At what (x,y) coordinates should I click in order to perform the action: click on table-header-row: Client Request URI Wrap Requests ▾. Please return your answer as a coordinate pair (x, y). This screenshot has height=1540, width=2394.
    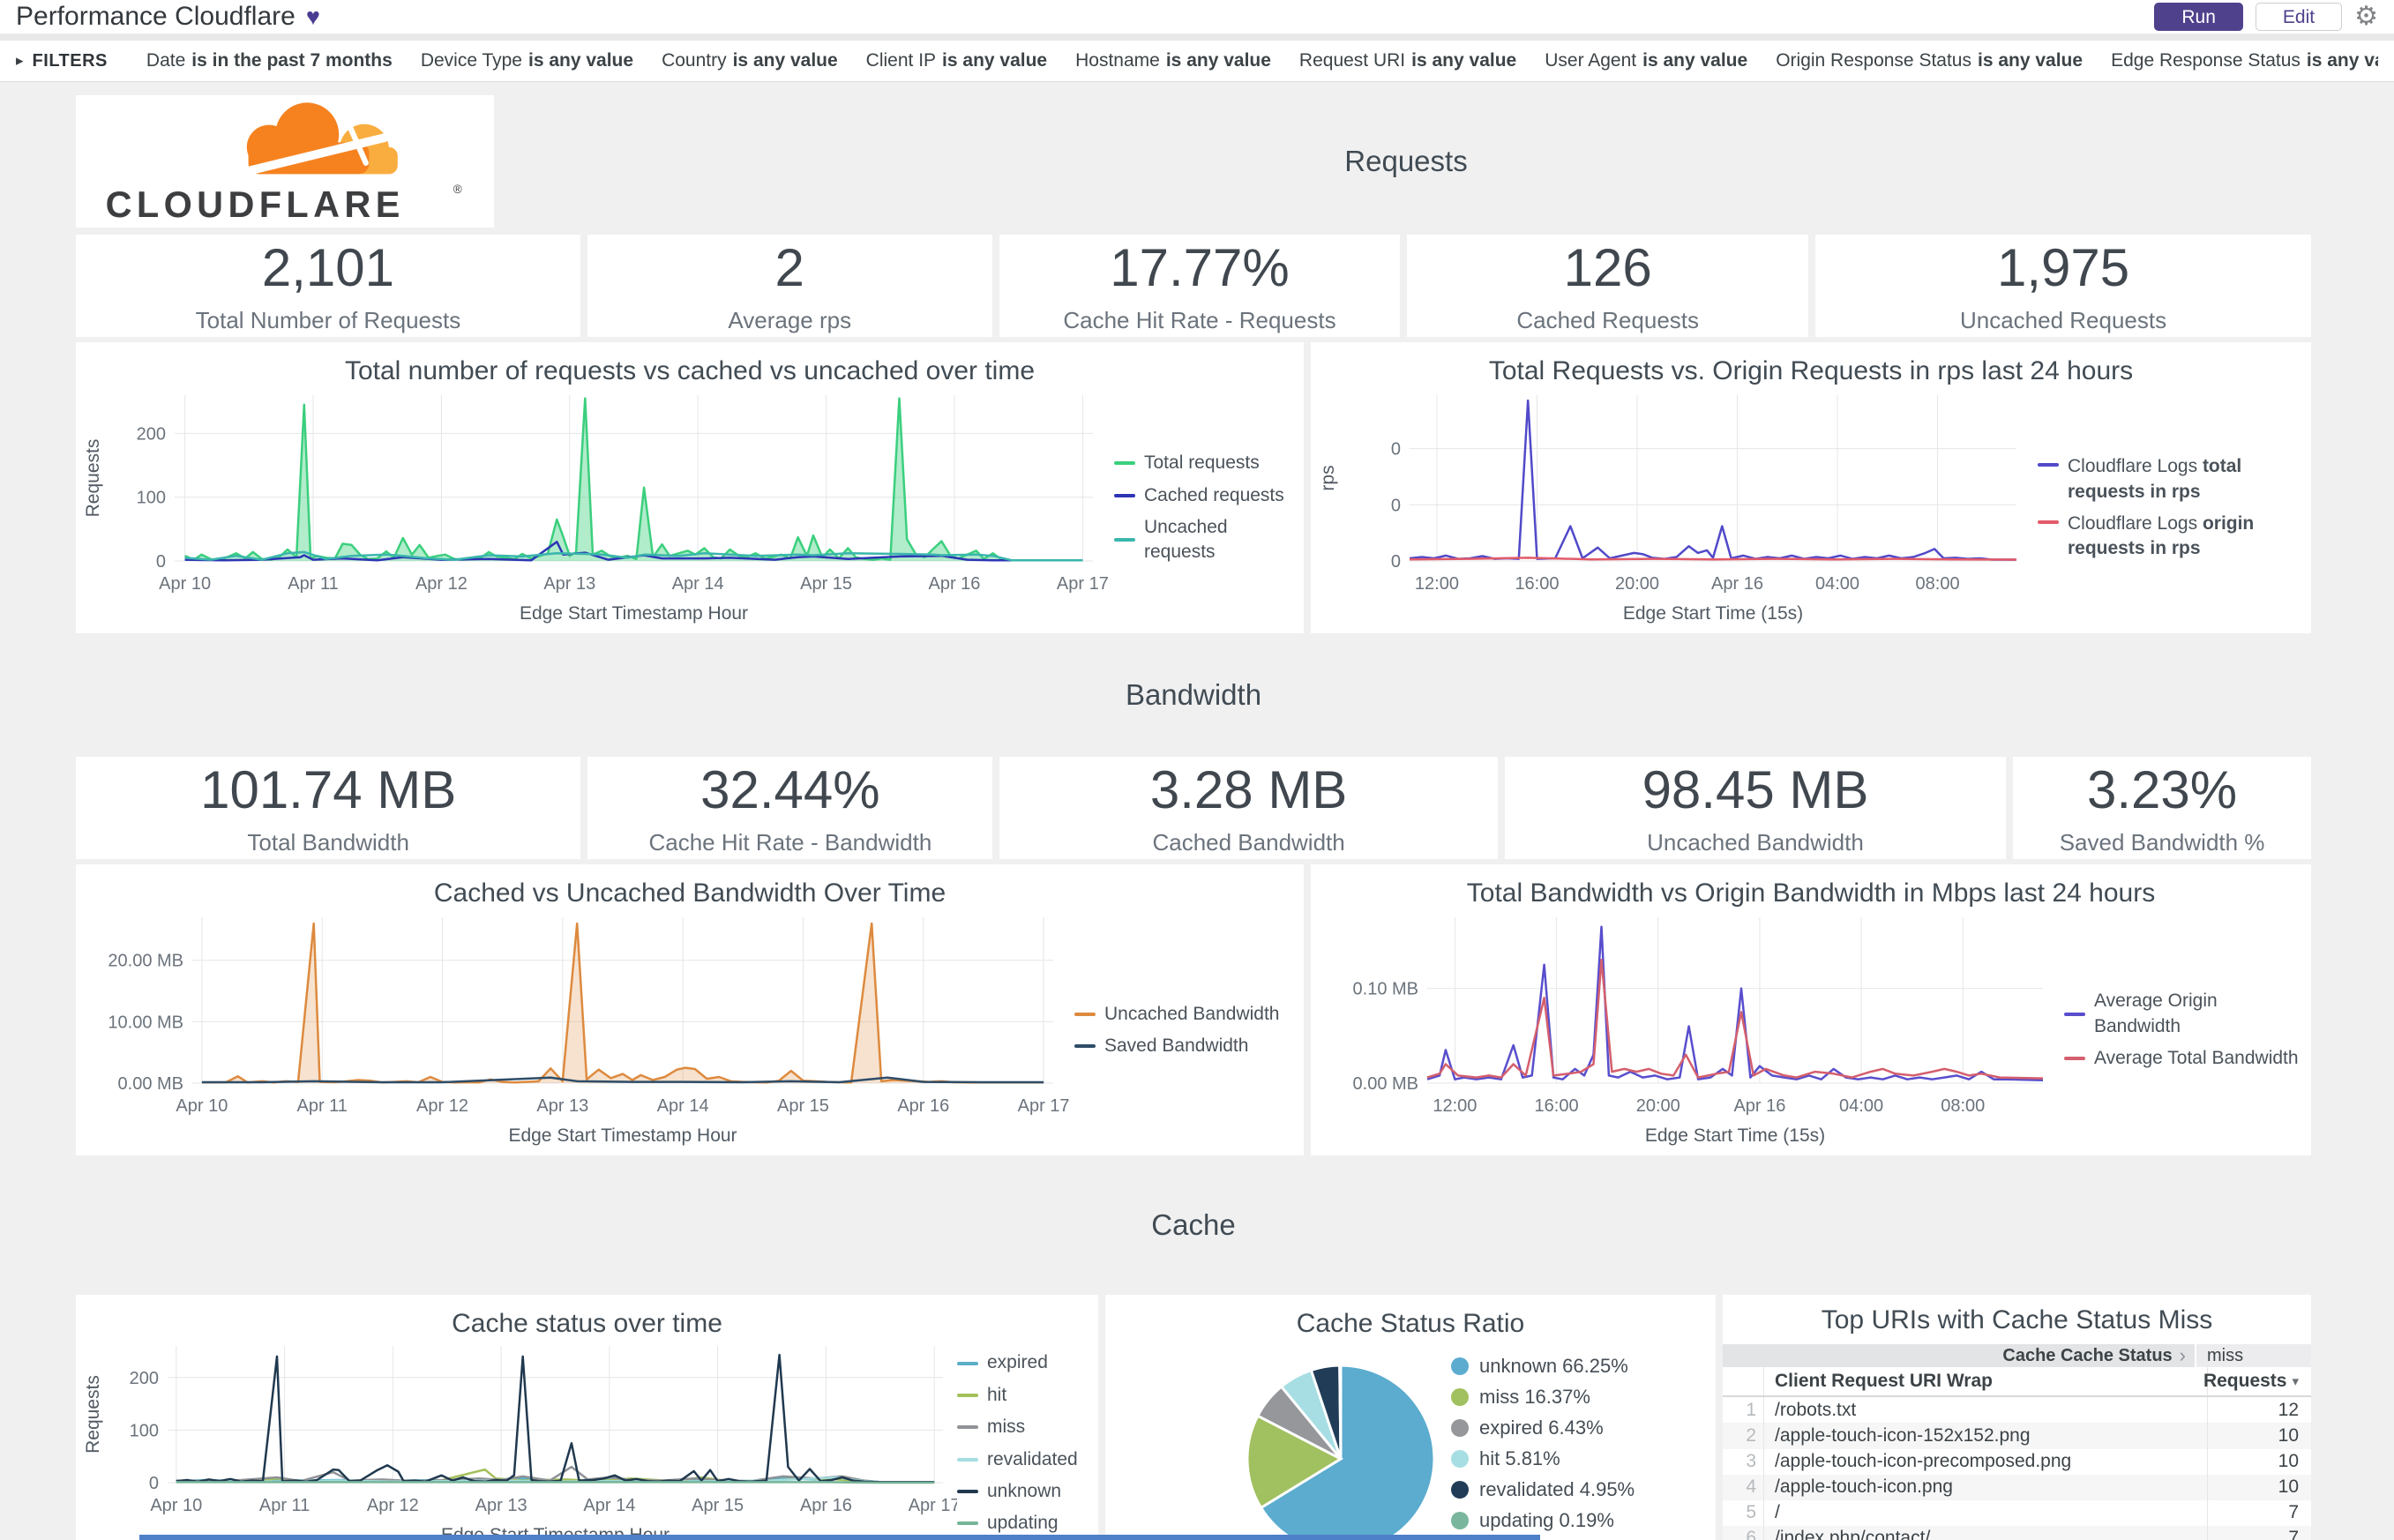
    Looking at the image, I should click on (2017, 1382).